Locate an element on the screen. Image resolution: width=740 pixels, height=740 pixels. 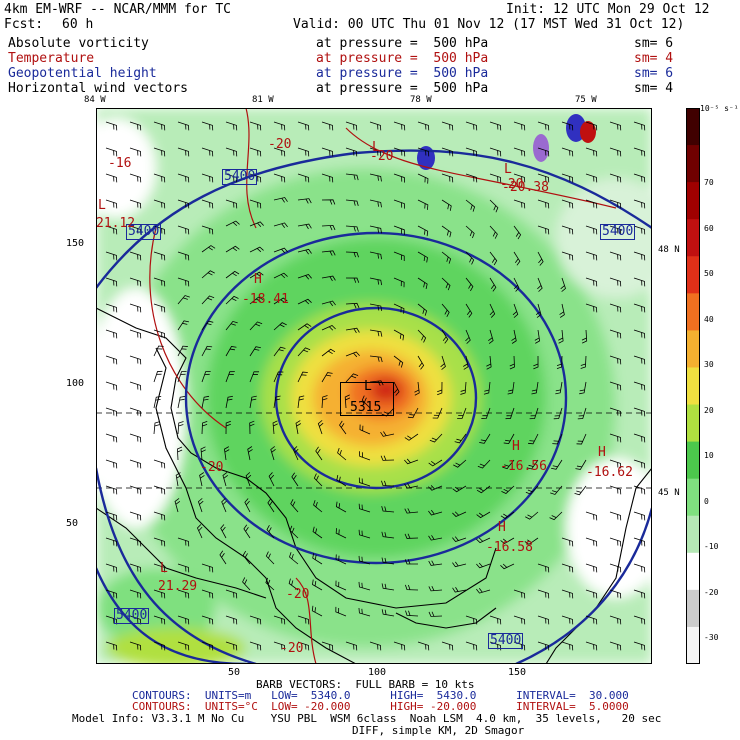
model-title: 4km EM-WRF -- NCAR/MMM for TC is located at coordinates (117, 9).